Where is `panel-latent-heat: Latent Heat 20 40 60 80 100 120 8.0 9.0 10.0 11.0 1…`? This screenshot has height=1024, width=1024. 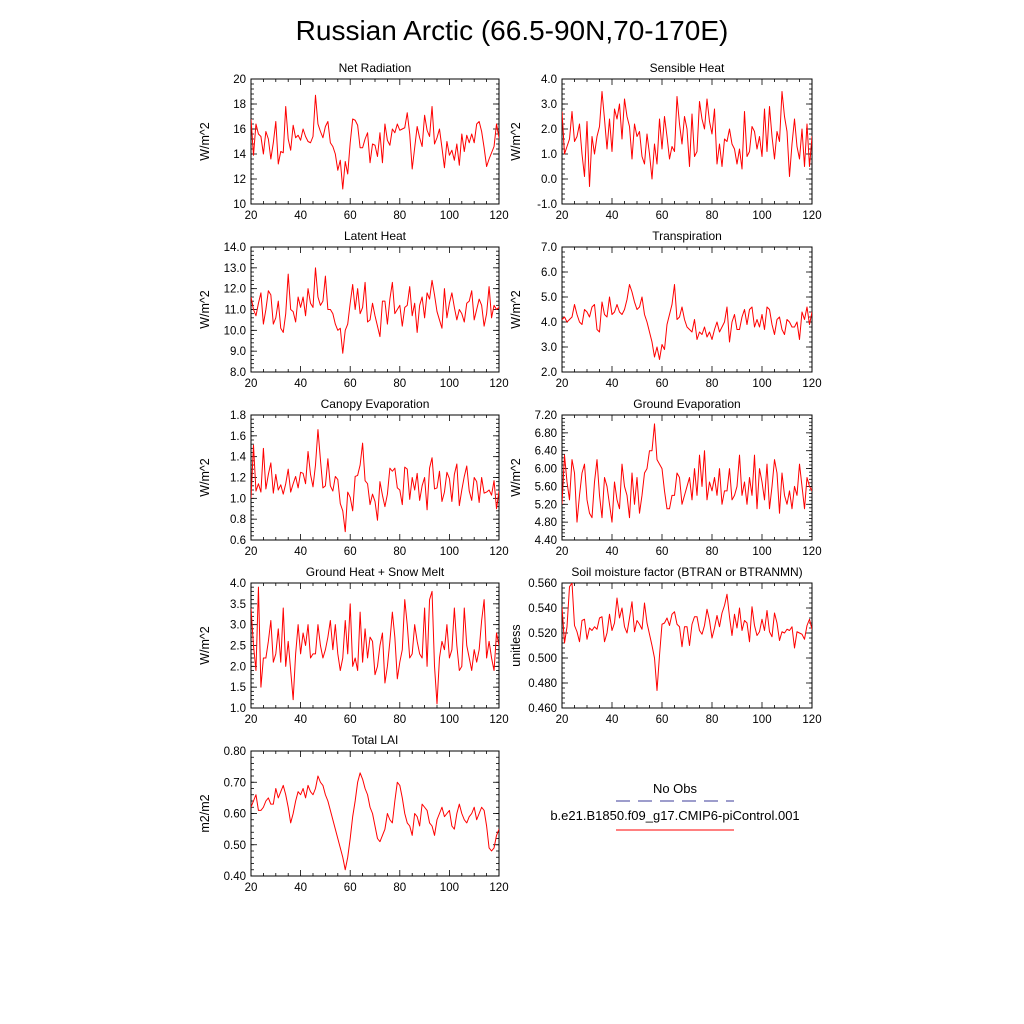 panel-latent-heat: Latent Heat 20 40 60 80 100 120 8.0 9.0 10.0 11.0 1… is located at coordinates (353, 309).